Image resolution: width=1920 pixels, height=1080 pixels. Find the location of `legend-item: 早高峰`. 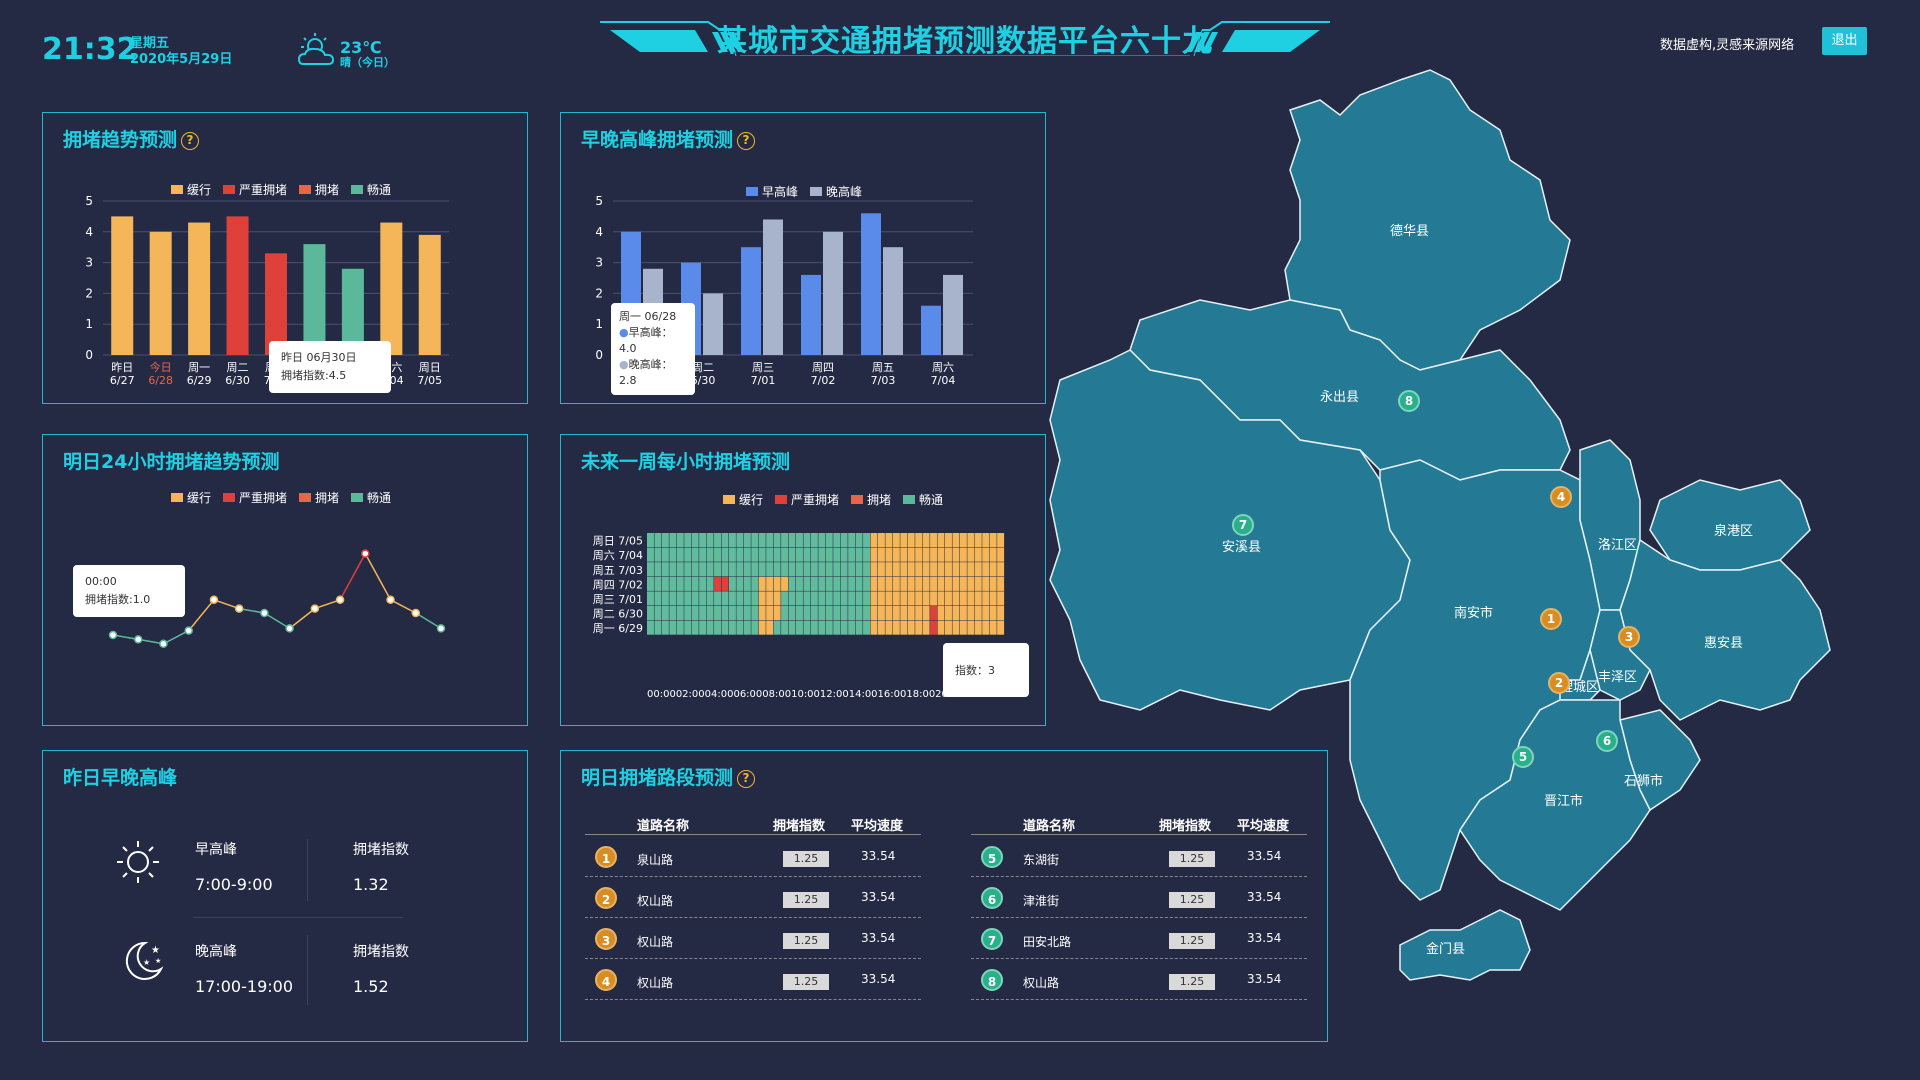

legend-item: 早高峰 is located at coordinates (772, 191).